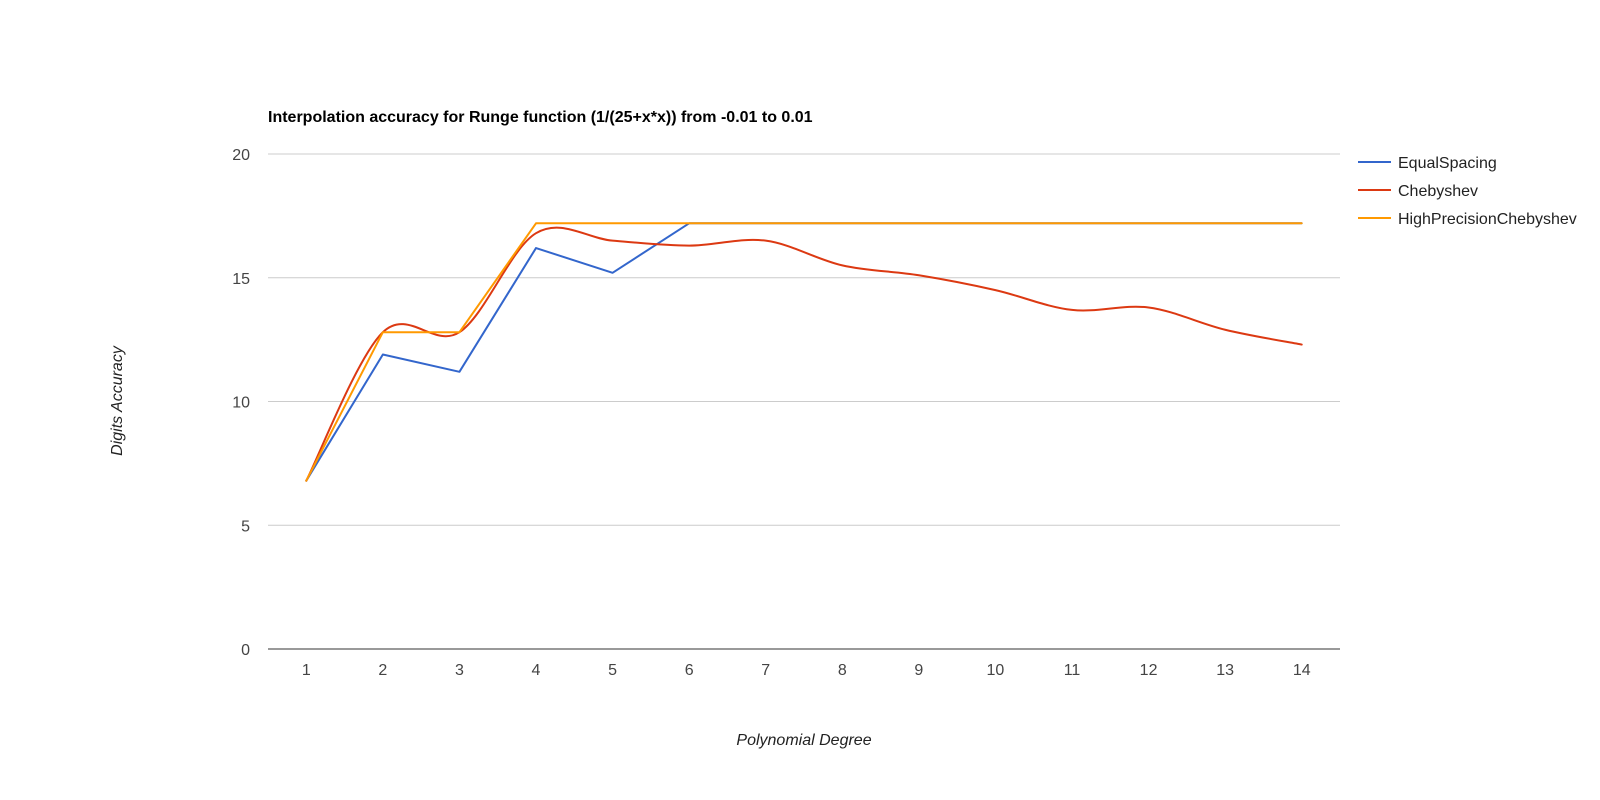 This screenshot has width=1600, height=800. I want to click on y-tick-label: 0, so click(245, 650).